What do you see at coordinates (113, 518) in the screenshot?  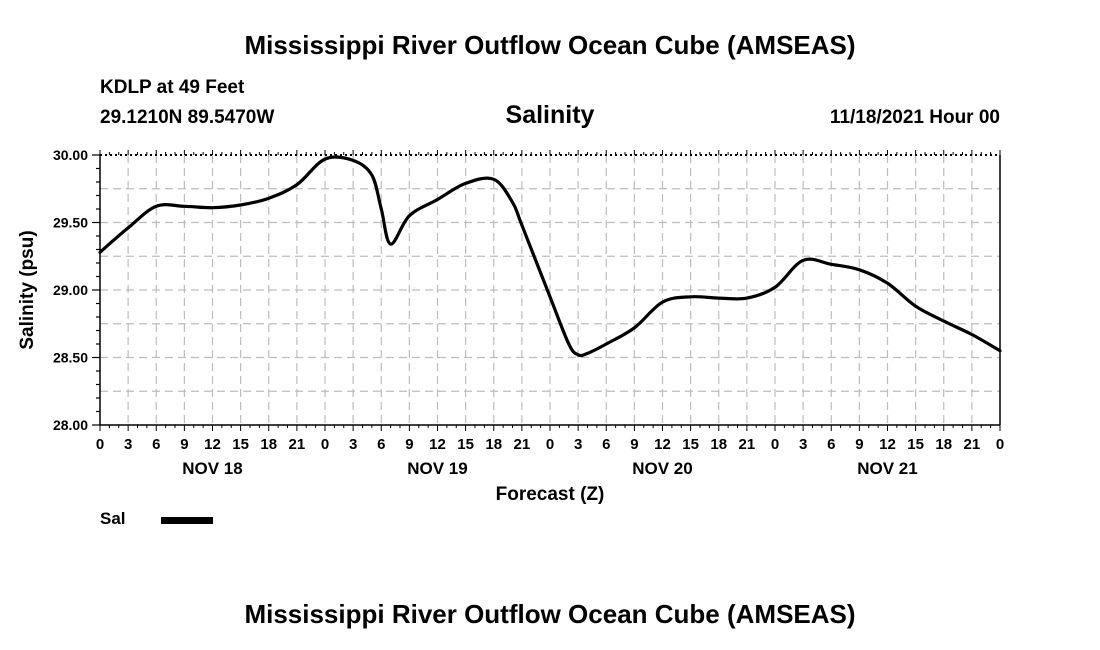 I see `legend-label: Sal` at bounding box center [113, 518].